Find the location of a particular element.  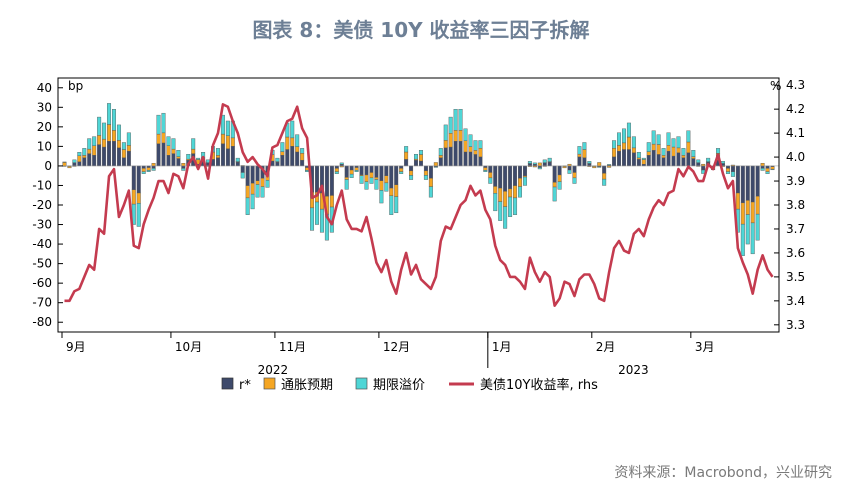

legend-swatch-inflation is located at coordinates (269, 383).